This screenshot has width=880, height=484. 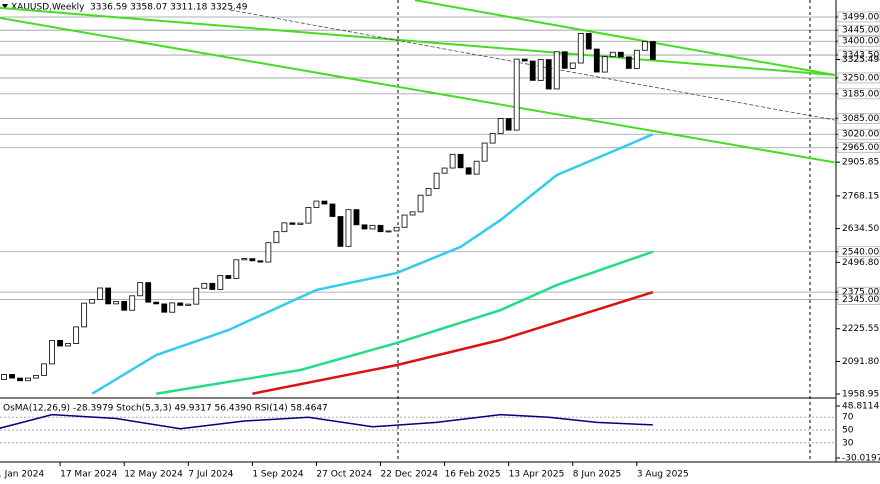 What do you see at coordinates (860, 293) in the screenshot?
I see `y-tick-label: 2375.00` at bounding box center [860, 293].